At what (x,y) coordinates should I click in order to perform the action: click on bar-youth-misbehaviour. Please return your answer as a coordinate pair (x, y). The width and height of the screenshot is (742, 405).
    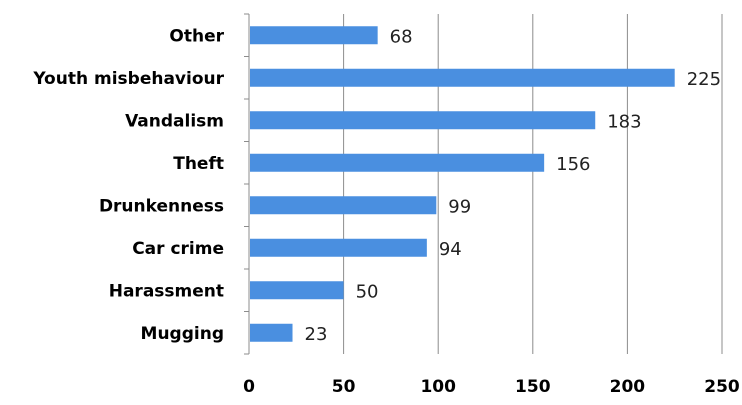
    Looking at the image, I should click on (462, 77).